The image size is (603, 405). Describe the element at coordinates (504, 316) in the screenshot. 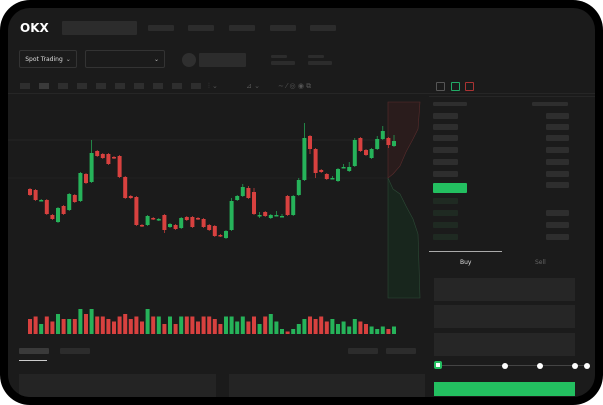

I see `amount-input` at that location.